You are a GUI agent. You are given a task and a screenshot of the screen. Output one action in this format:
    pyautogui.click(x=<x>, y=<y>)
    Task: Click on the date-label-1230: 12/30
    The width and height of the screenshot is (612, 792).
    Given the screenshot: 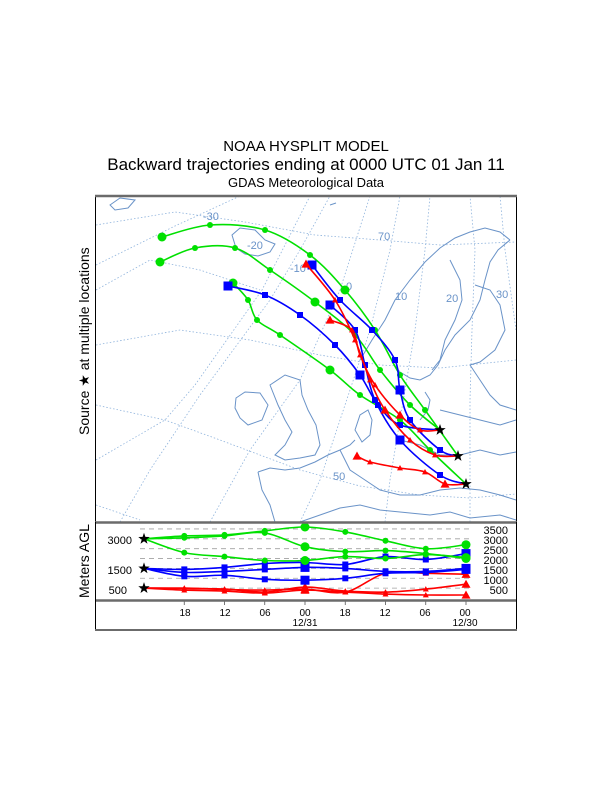 What is the action you would take?
    pyautogui.click(x=465, y=623)
    